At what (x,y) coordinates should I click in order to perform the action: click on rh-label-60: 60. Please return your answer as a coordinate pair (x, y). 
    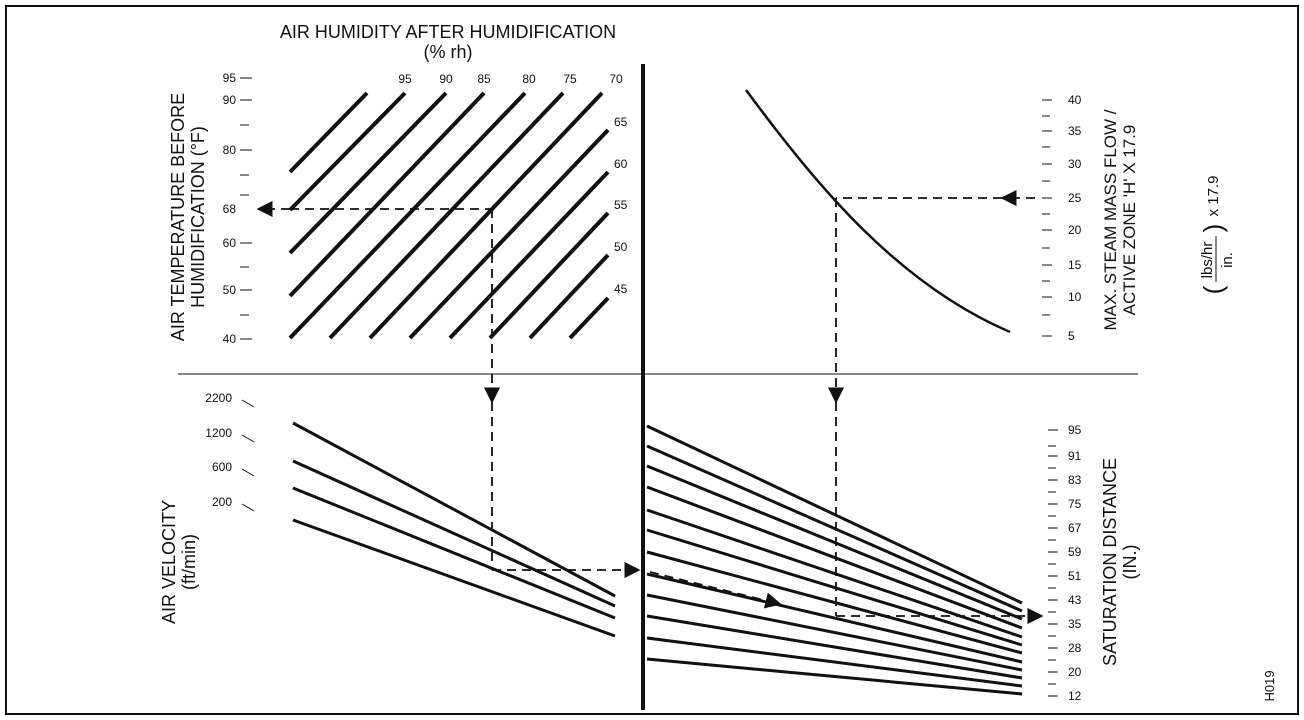
    Looking at the image, I should click on (621, 164).